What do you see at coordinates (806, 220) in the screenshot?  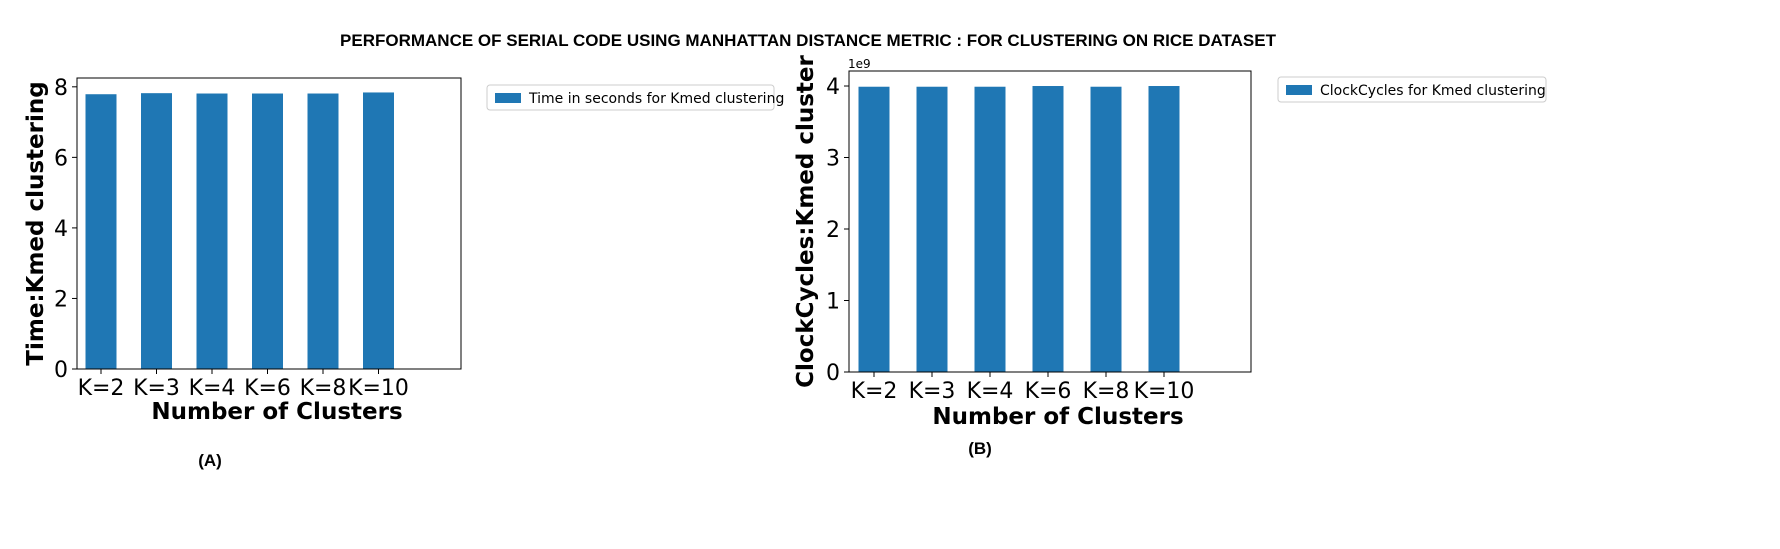 I see `y-axis-label: ClockCycles:Kmed cluster` at bounding box center [806, 220].